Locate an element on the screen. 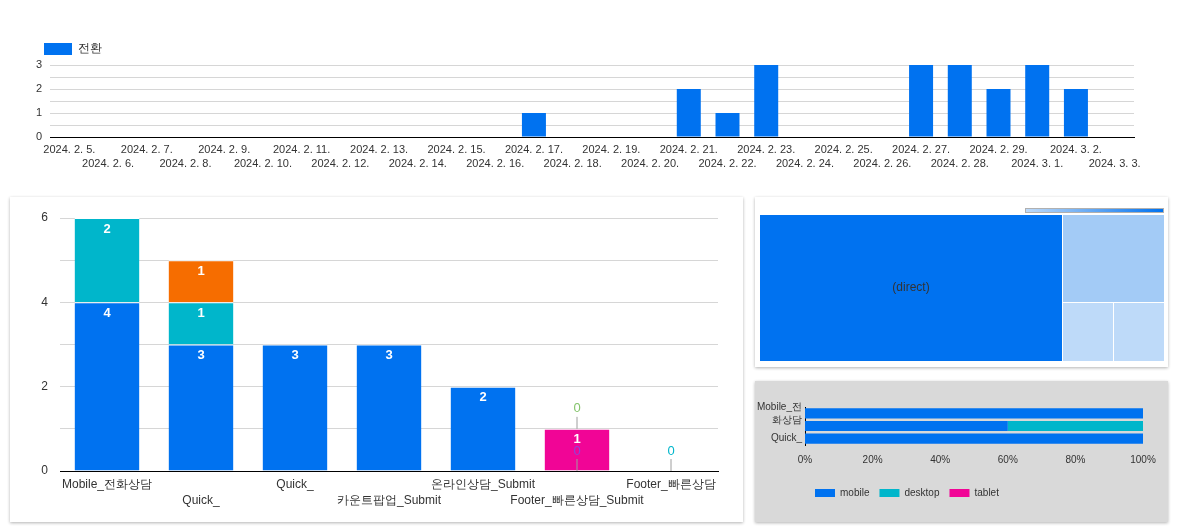  x-tick-label: 2024. 2. 21. is located at coordinates (688, 149).